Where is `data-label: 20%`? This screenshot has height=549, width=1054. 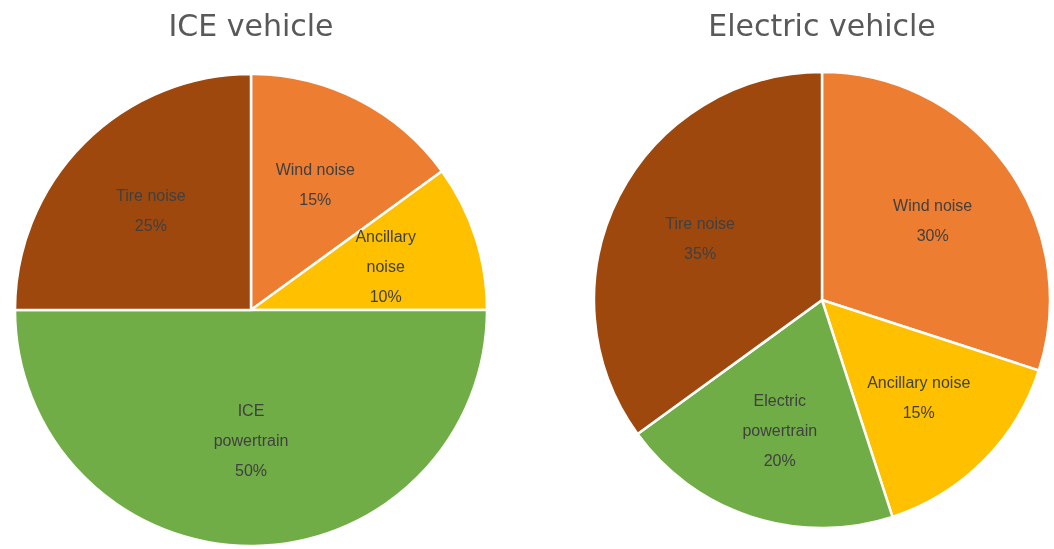
data-label: 20% is located at coordinates (779, 461).